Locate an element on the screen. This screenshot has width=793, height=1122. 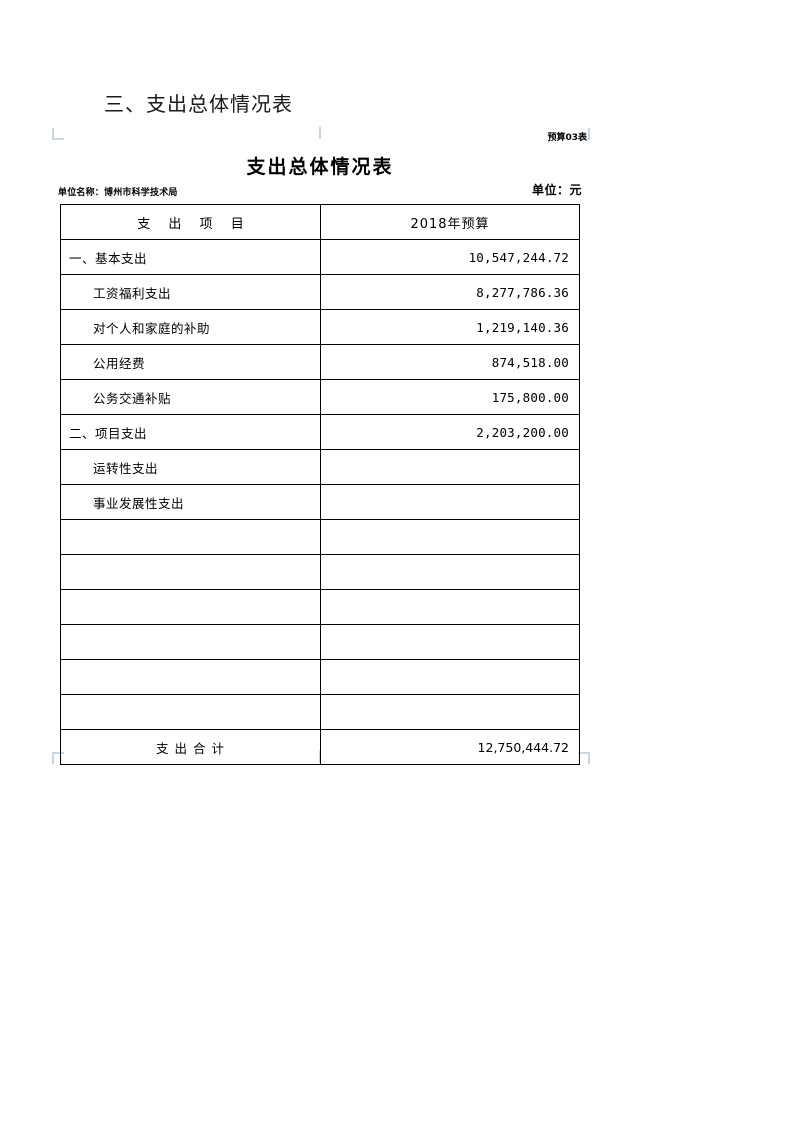
table-cell-value: 874,518.00 is located at coordinates (450, 362).